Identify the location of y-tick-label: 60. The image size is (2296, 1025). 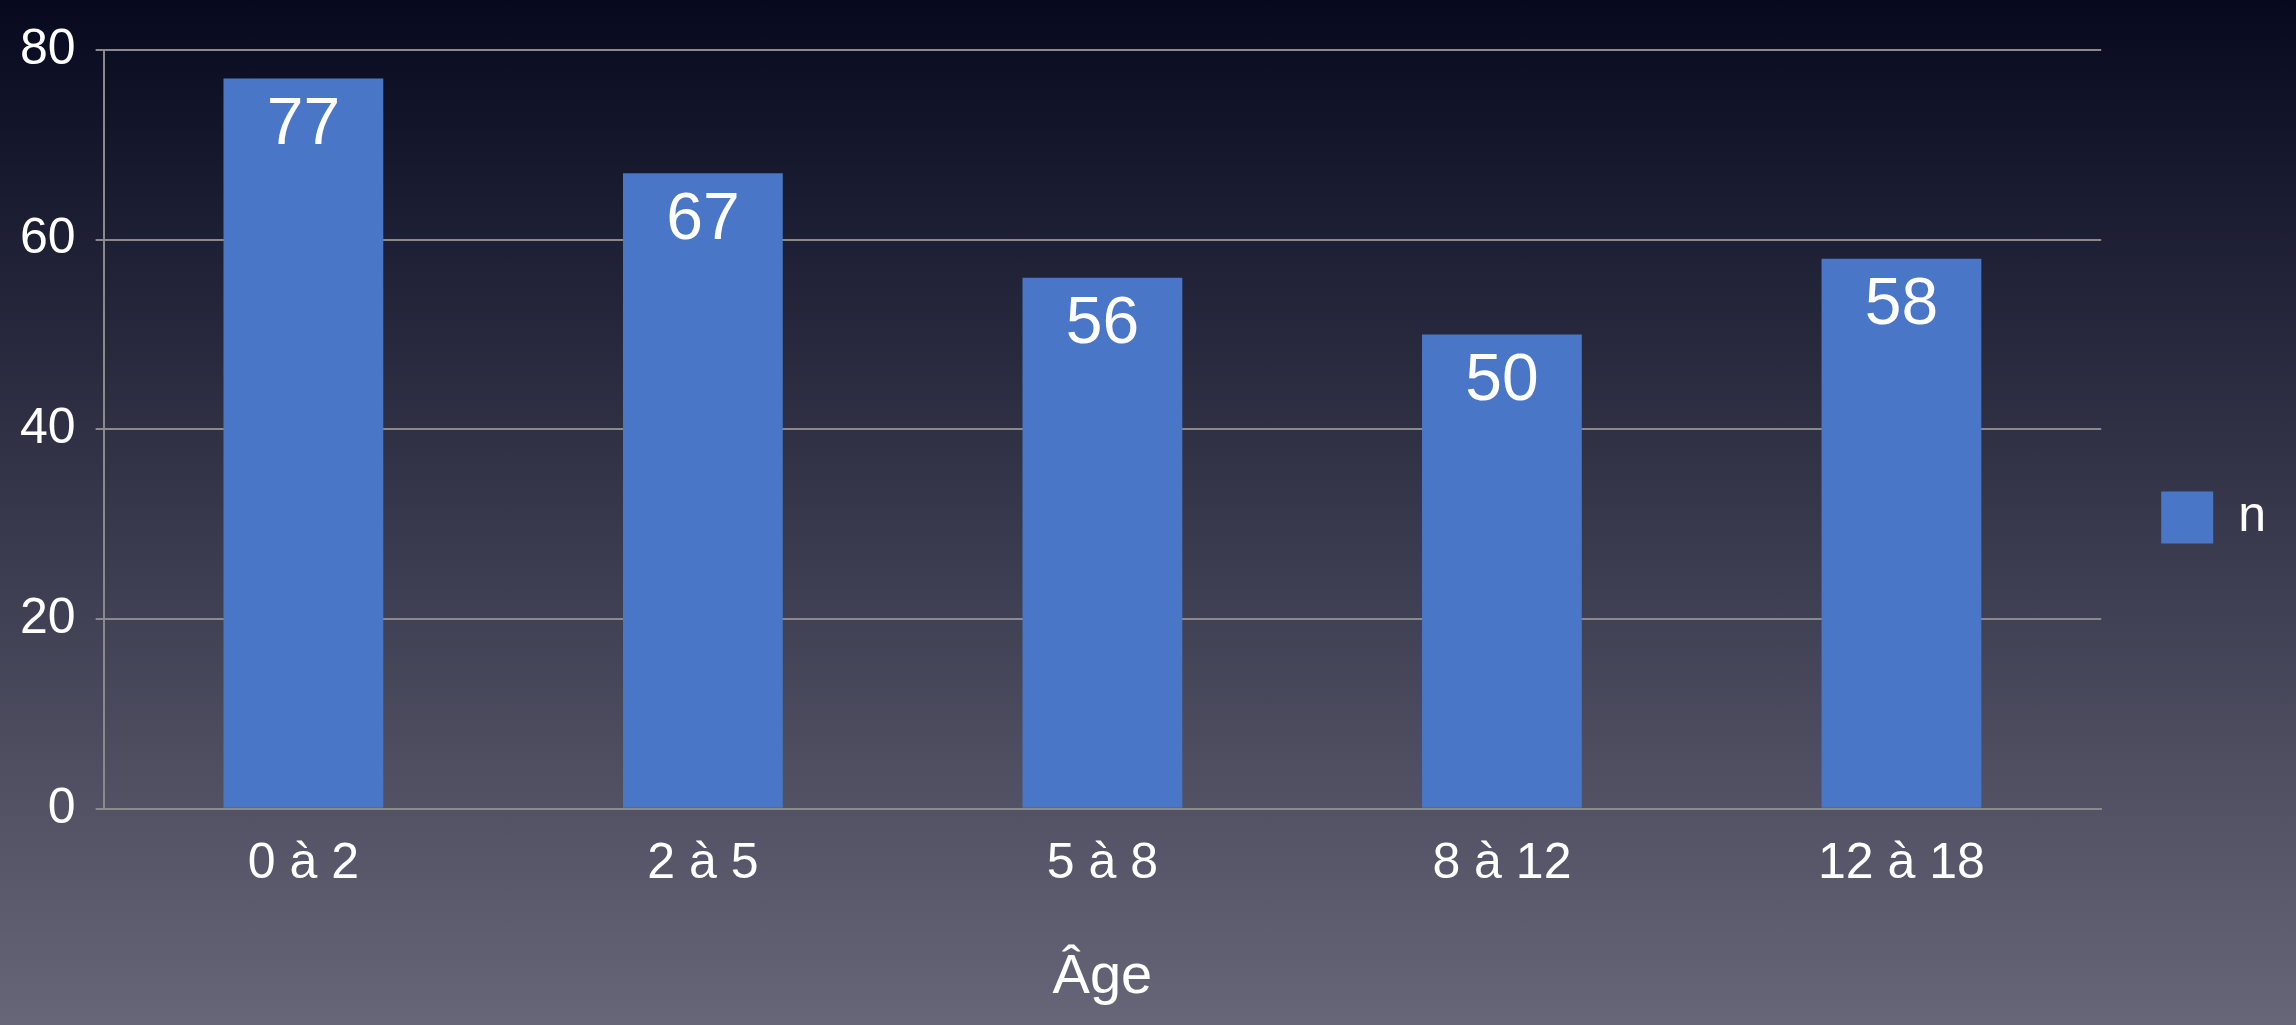
(47, 236).